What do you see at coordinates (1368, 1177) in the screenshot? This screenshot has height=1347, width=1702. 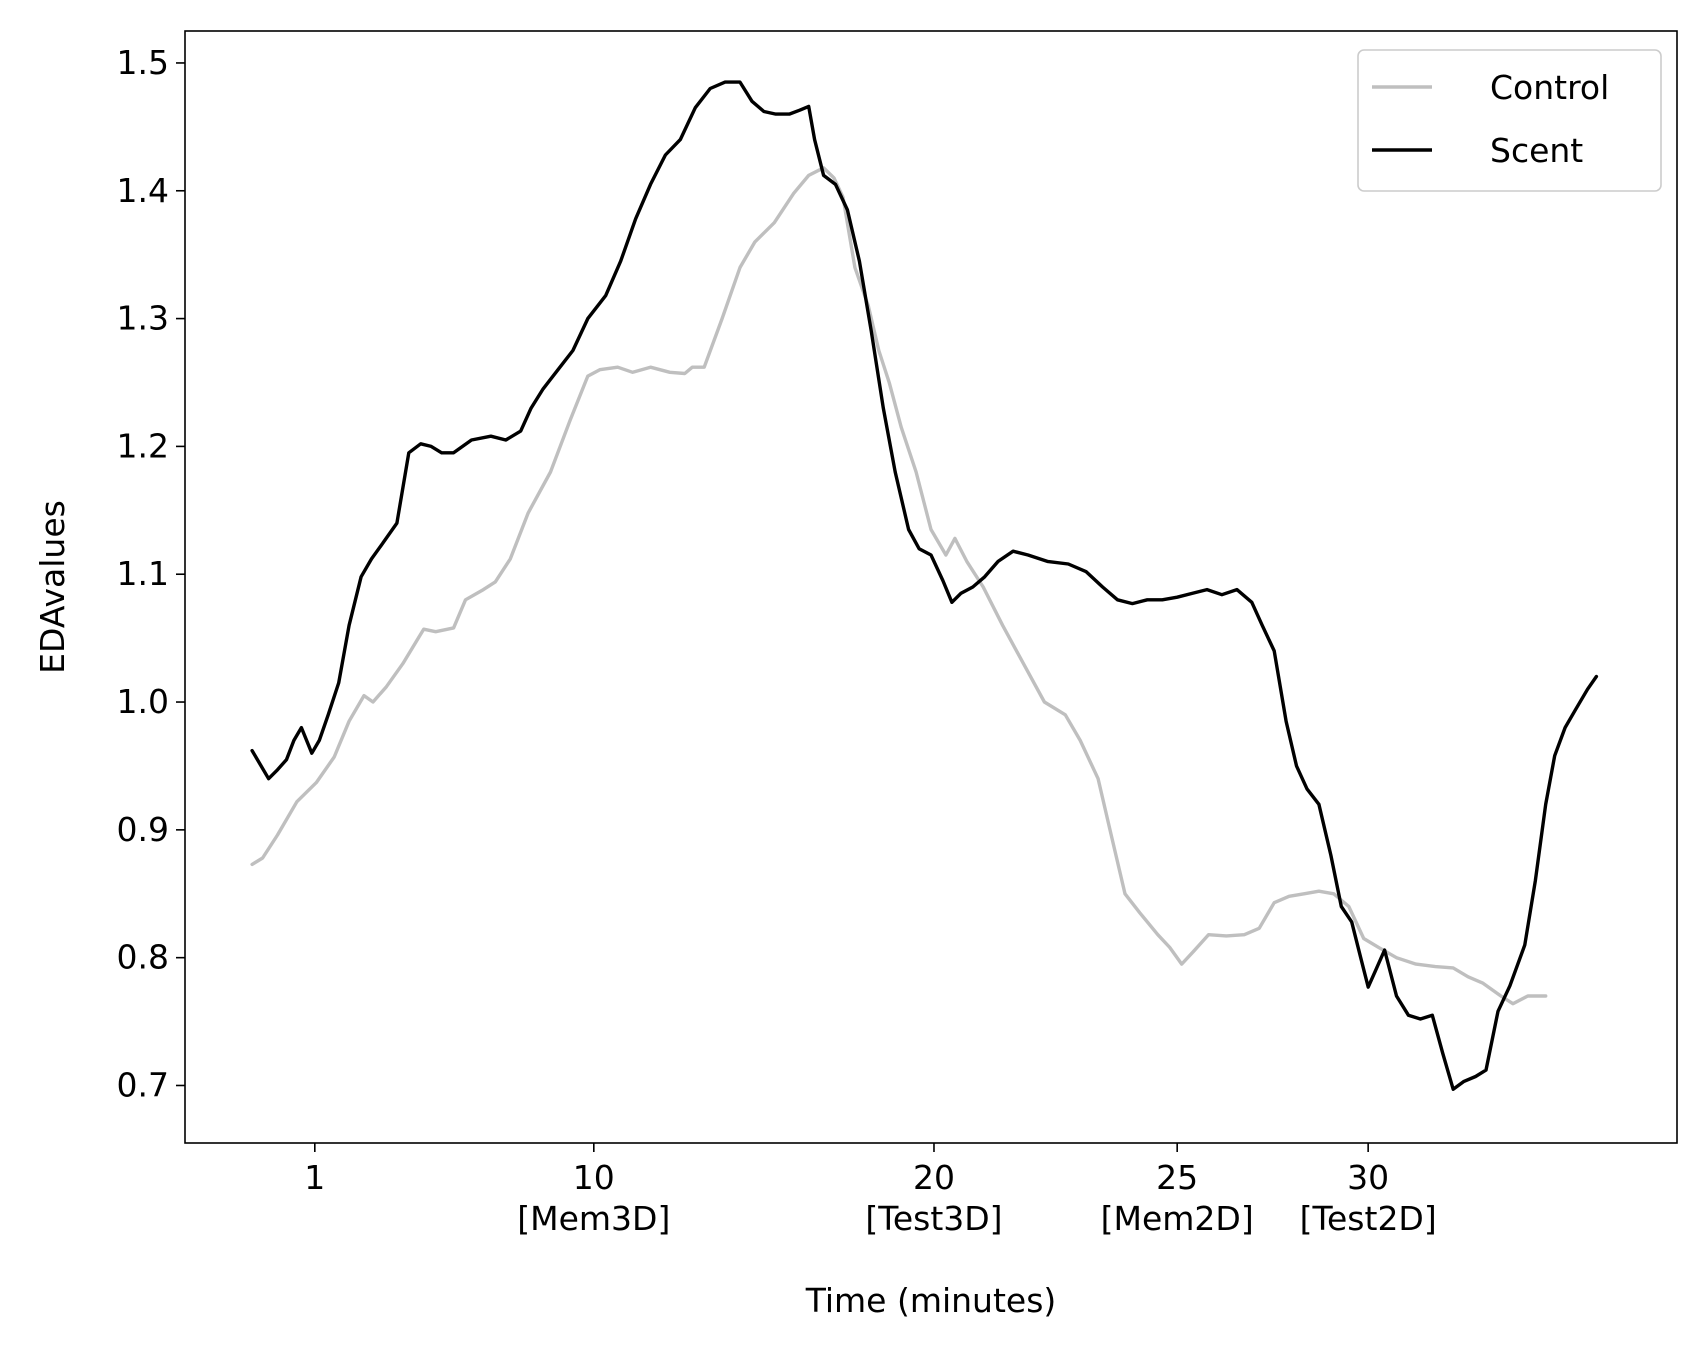 I see `x-tick-label: 30` at bounding box center [1368, 1177].